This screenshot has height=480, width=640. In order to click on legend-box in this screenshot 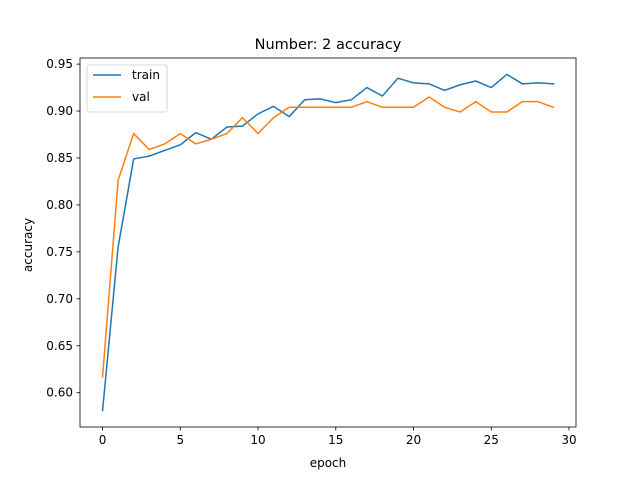, I will do `click(127, 88)`.